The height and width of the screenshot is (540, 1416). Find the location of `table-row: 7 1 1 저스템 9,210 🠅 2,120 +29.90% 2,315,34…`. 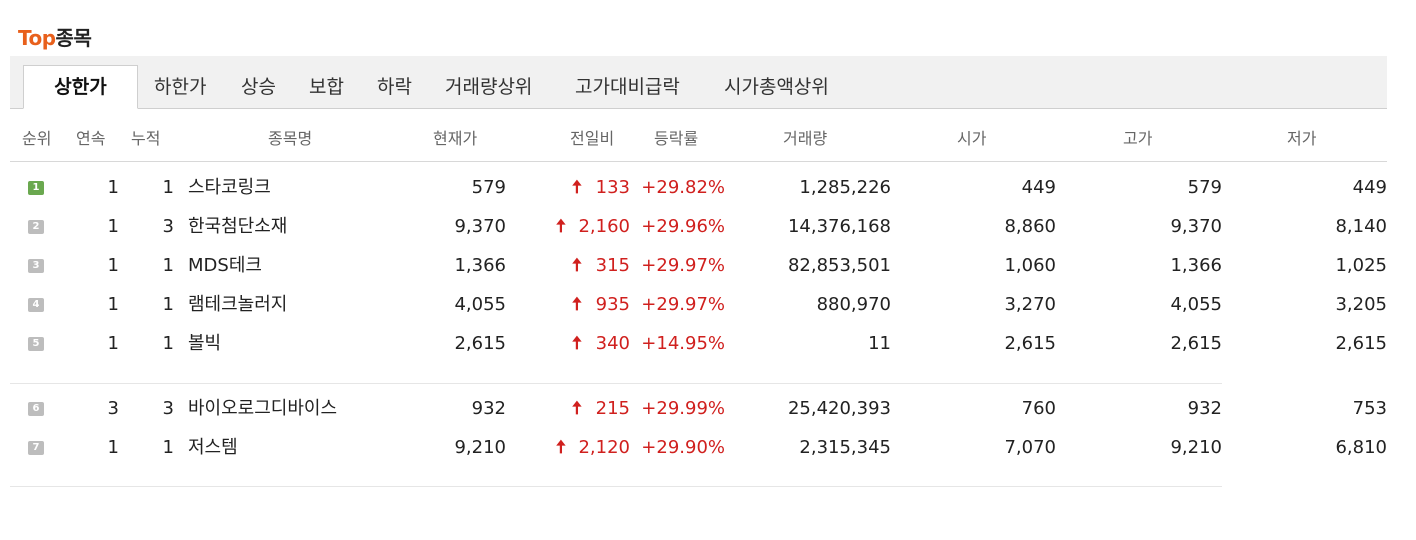

table-row: 7 1 1 저스템 9,210 🠅 2,120 +29.90% 2,315,34… is located at coordinates (698, 447).